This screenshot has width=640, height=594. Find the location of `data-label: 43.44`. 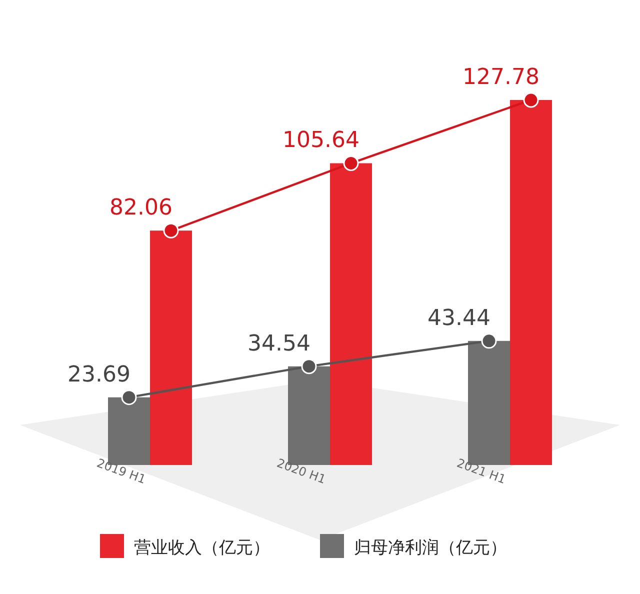

data-label: 43.44 is located at coordinates (459, 318).